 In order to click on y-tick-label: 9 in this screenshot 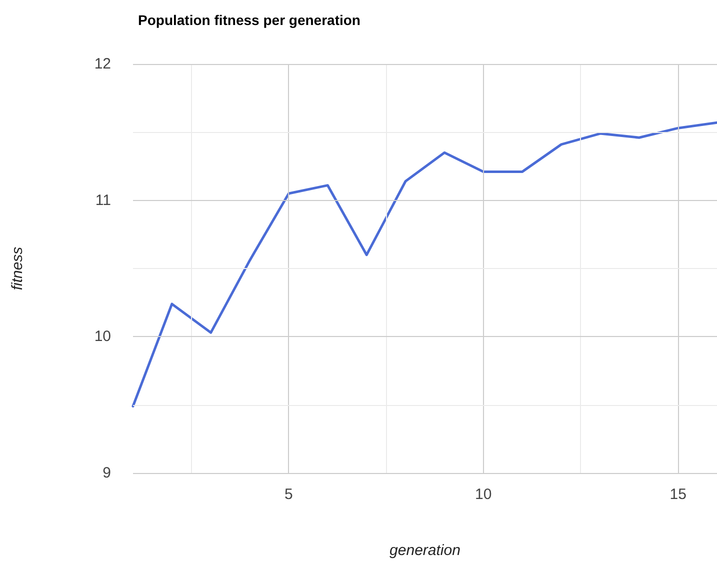, I will do `click(106, 473)`.